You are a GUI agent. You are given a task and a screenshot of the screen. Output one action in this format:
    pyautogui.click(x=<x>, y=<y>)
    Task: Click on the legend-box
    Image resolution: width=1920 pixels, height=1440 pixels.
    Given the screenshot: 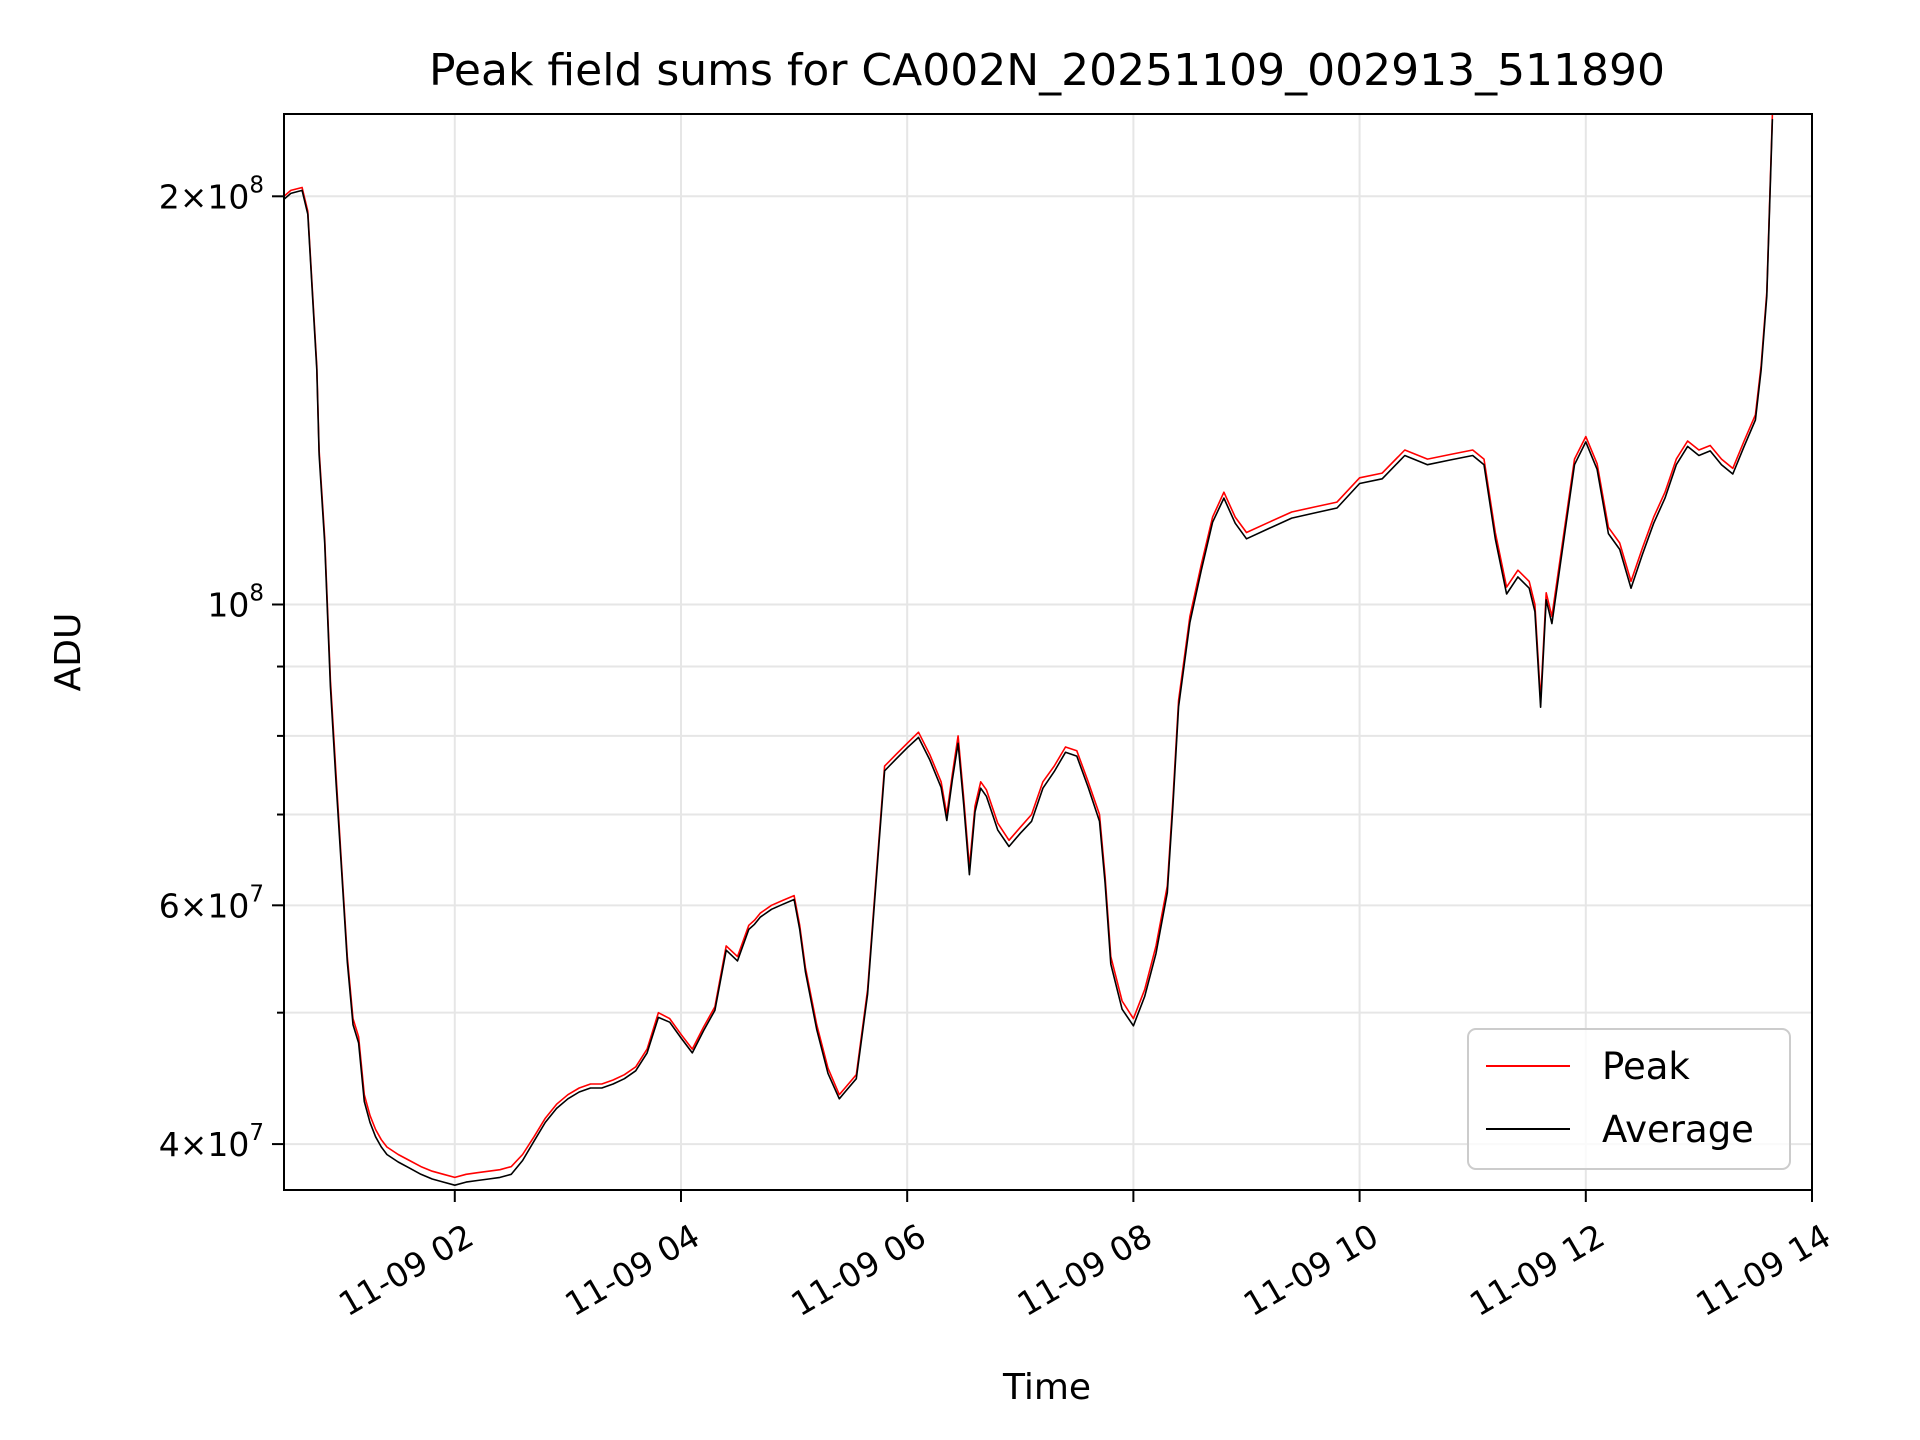 What is the action you would take?
    pyautogui.click(x=1629, y=1099)
    